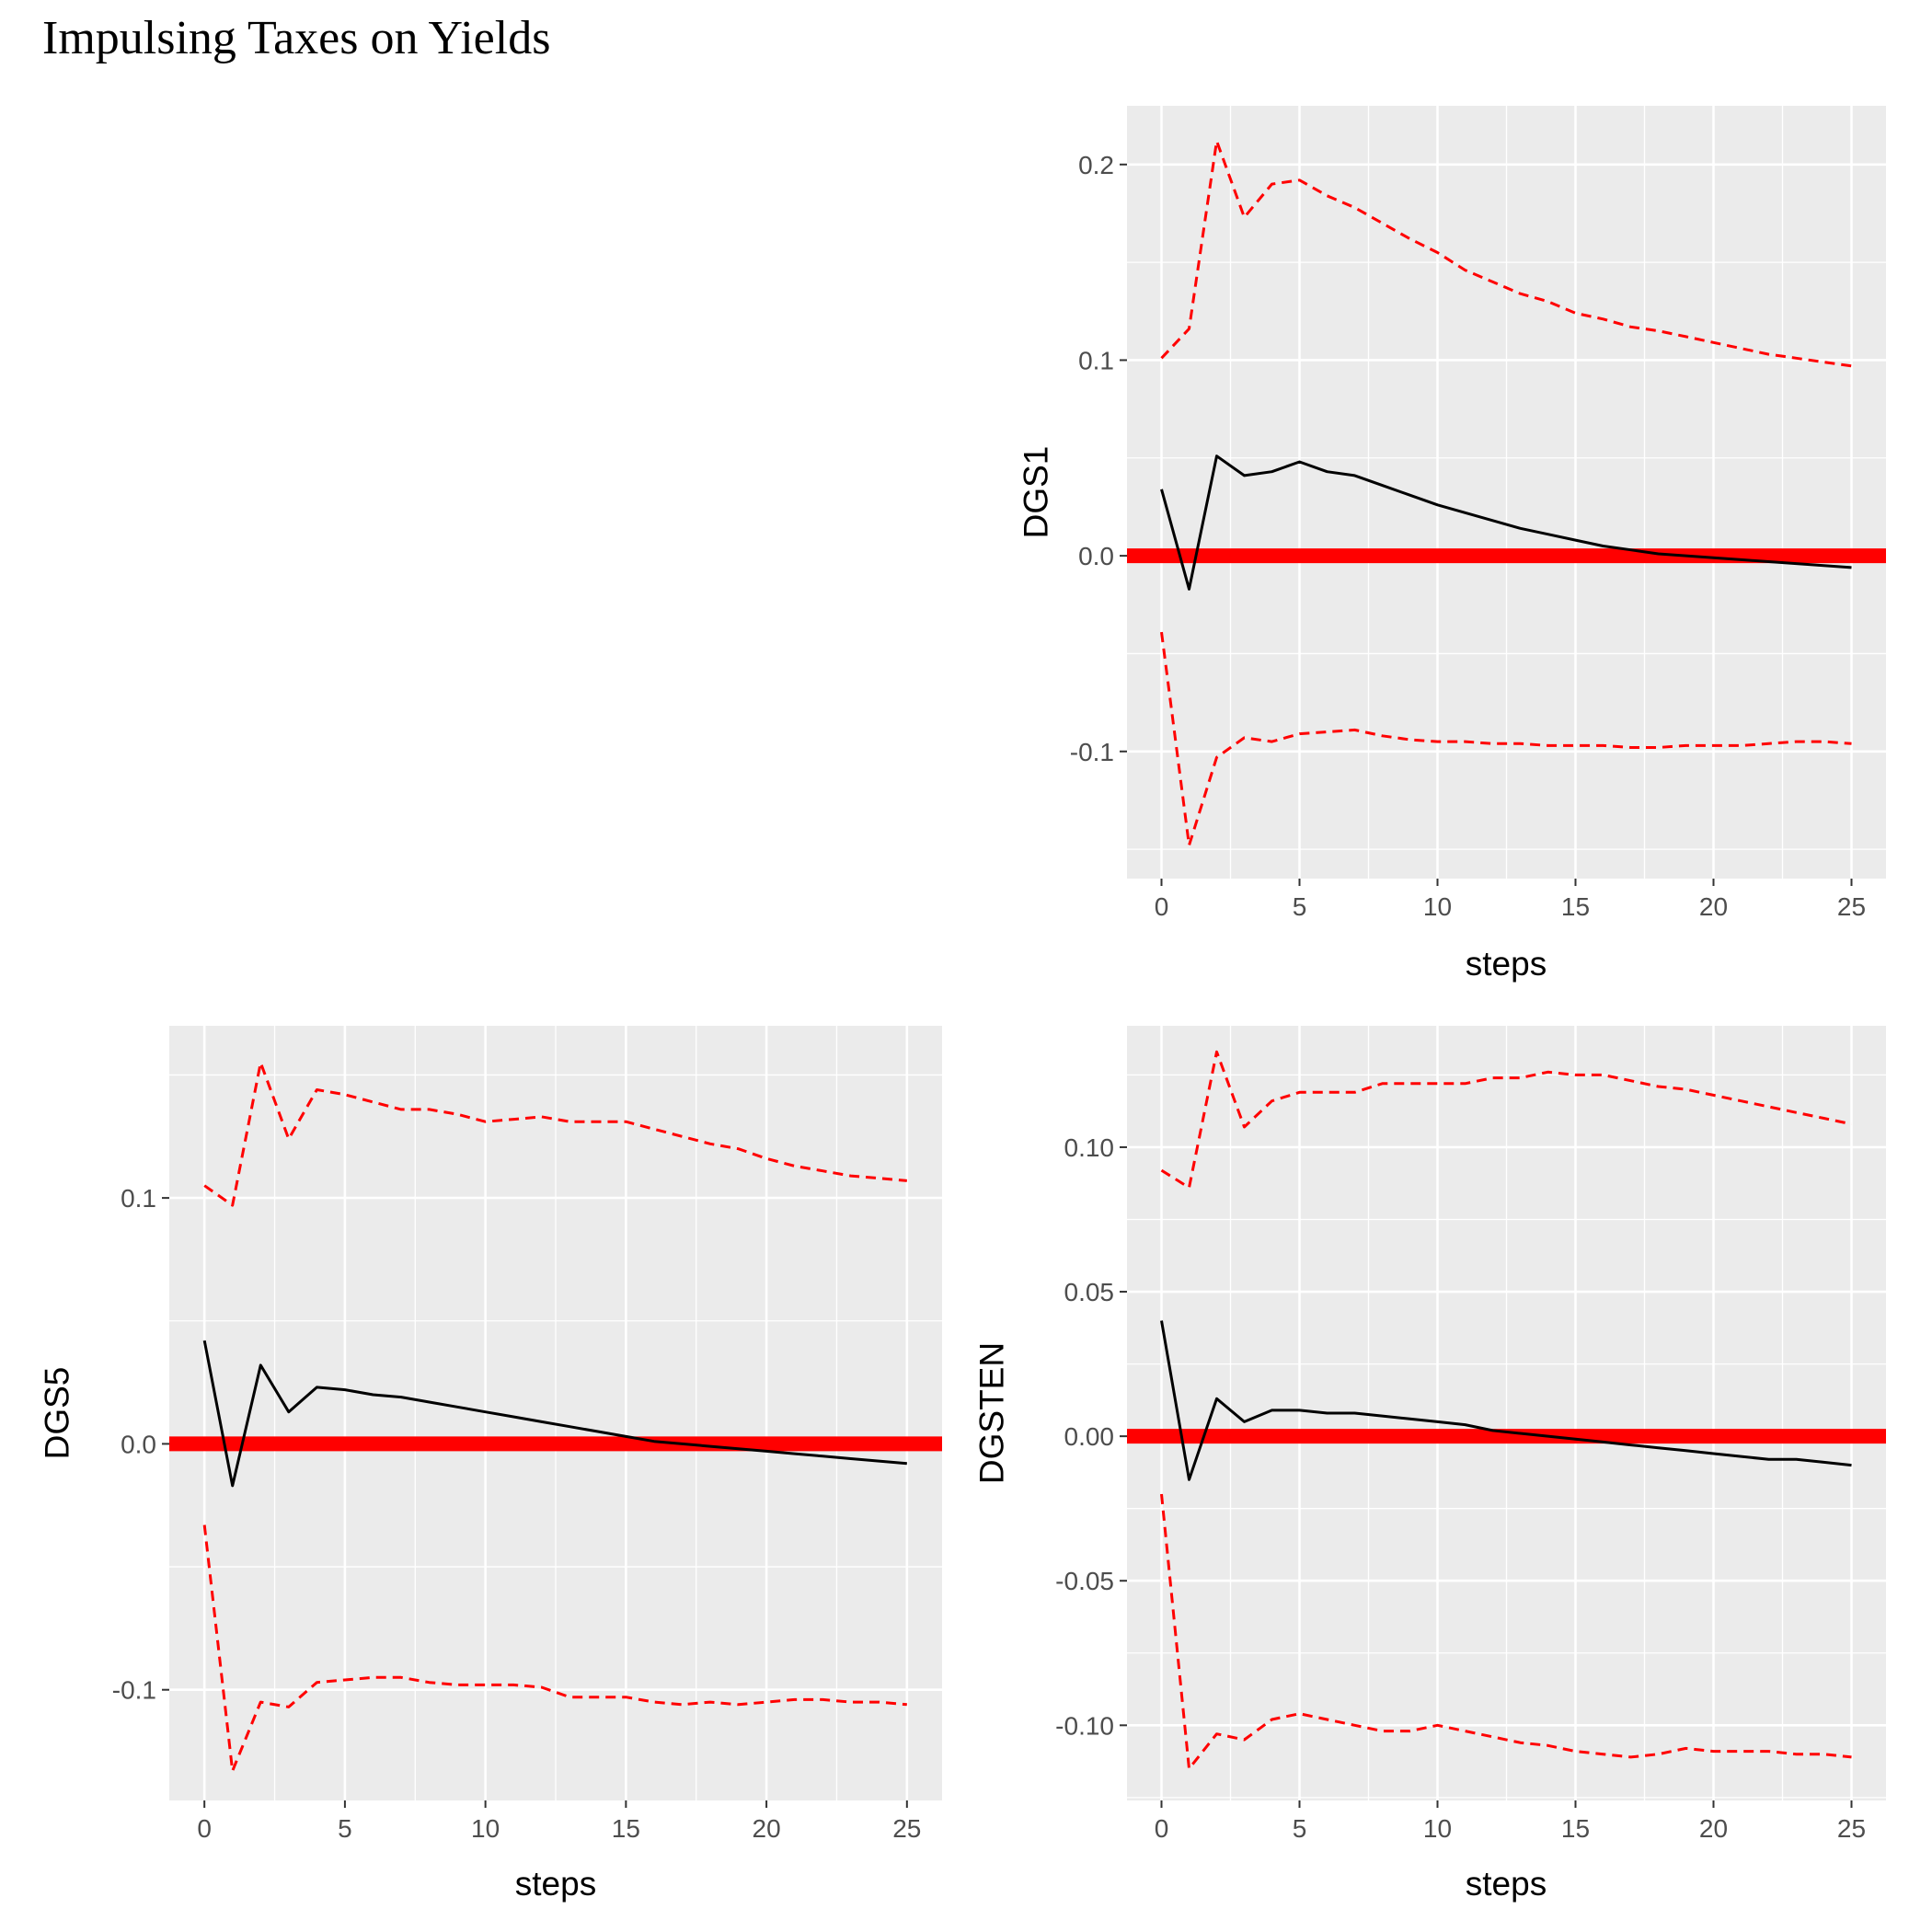 This screenshot has width=1932, height=1932. What do you see at coordinates (1092, 458) in the screenshot?
I see `y-tick-labels: -0.1 0.0 0.1 0.2` at bounding box center [1092, 458].